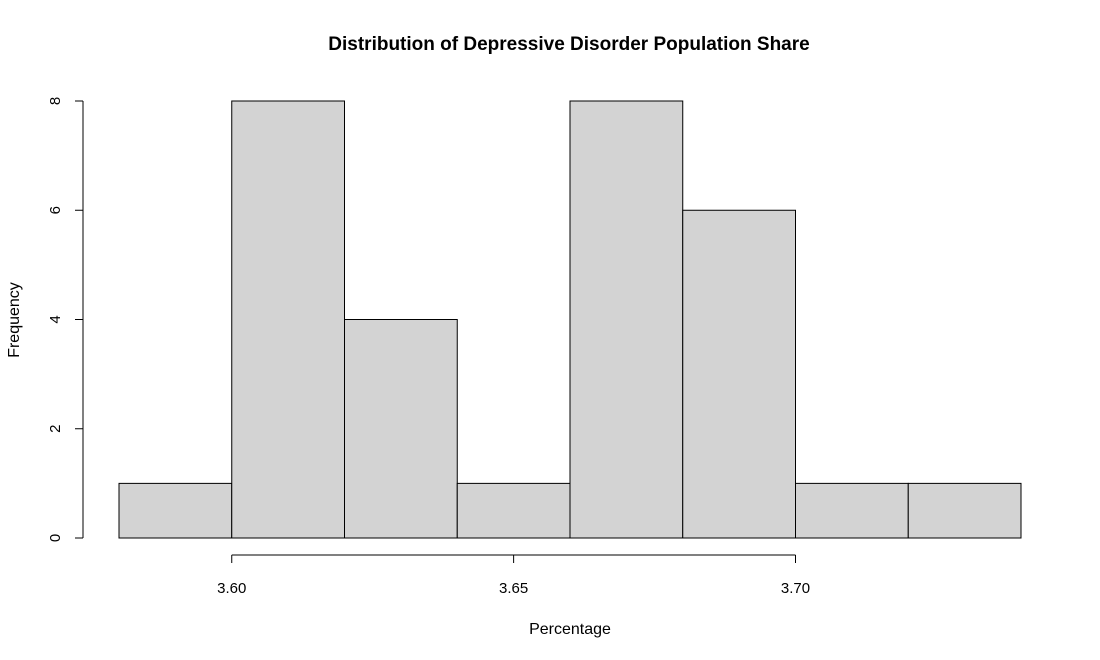 This screenshot has height=660, width=1100. I want to click on x-axis: 3.60 3.65 3.70, so click(513, 575).